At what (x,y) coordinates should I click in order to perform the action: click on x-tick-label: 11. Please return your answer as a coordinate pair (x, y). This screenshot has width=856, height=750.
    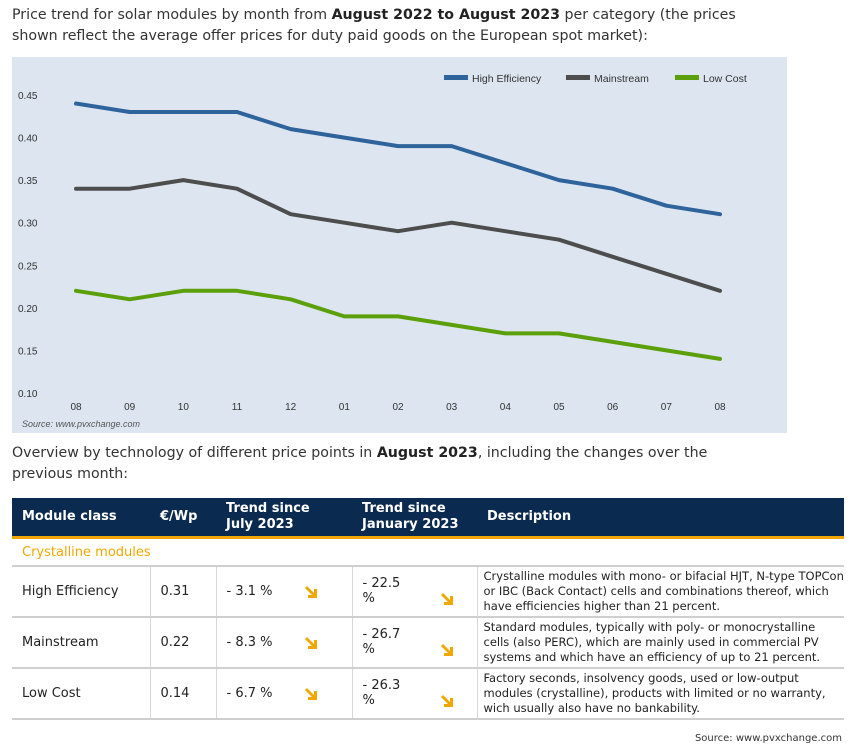
    Looking at the image, I should click on (237, 407).